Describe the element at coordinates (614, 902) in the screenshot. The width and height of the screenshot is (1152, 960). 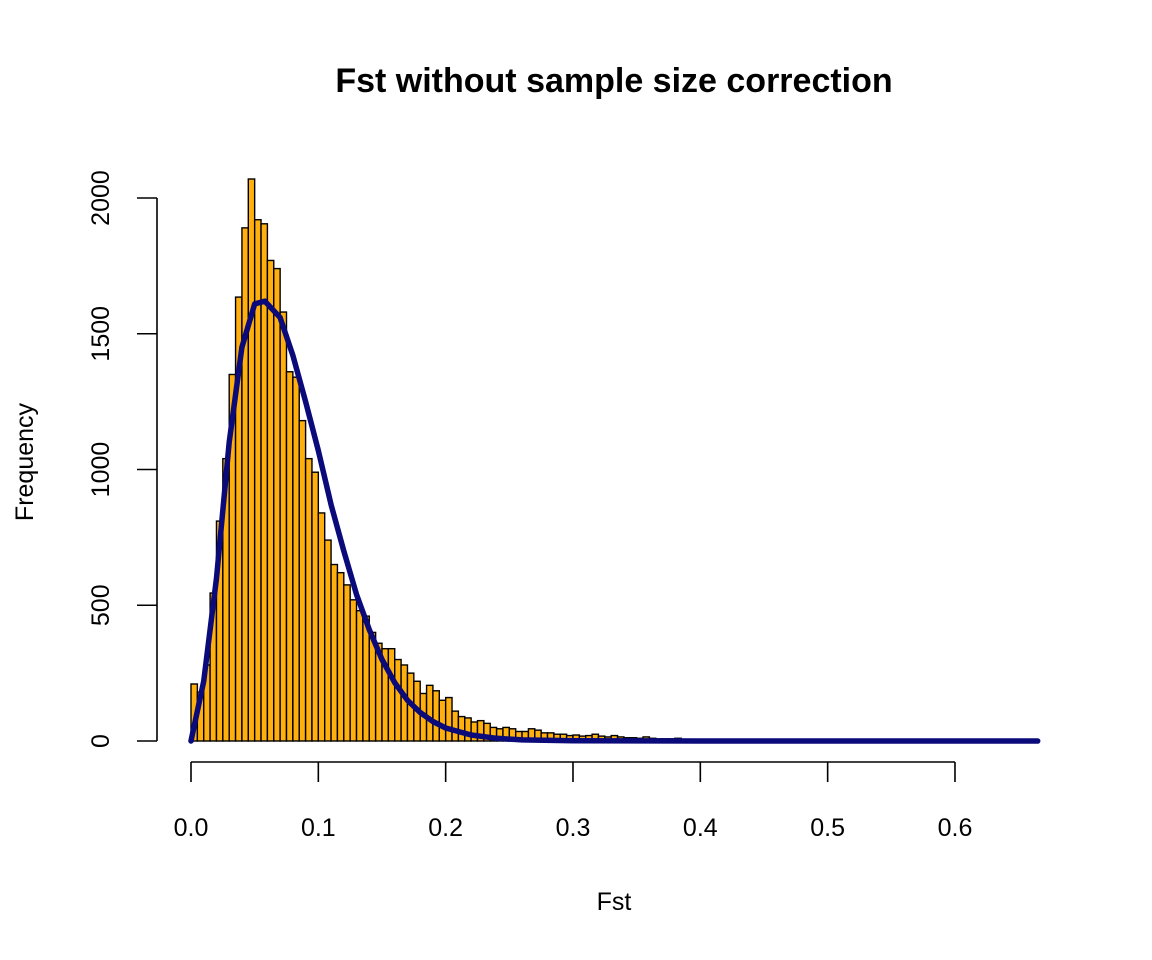
I see `x-axis-label: Fst` at that location.